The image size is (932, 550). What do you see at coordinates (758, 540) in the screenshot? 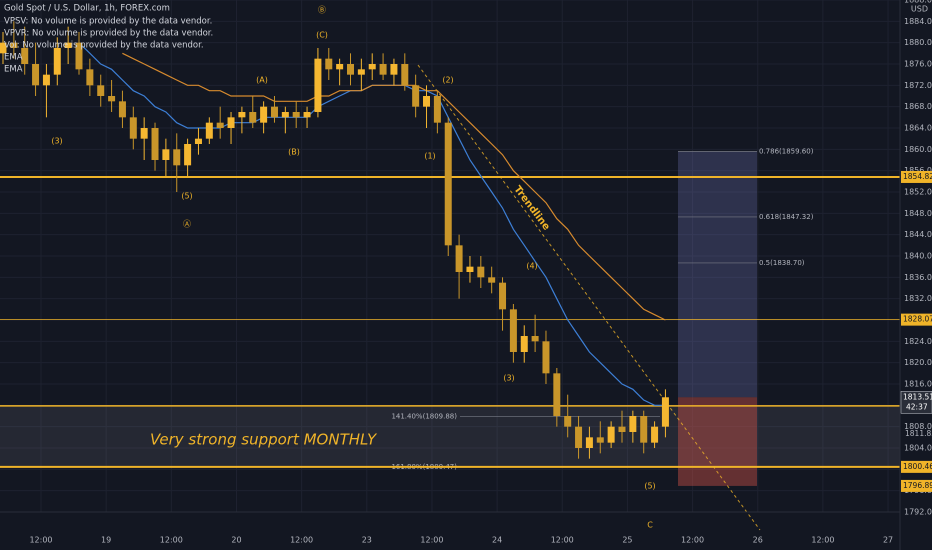
I see `x-tick-label: 26` at bounding box center [758, 540].